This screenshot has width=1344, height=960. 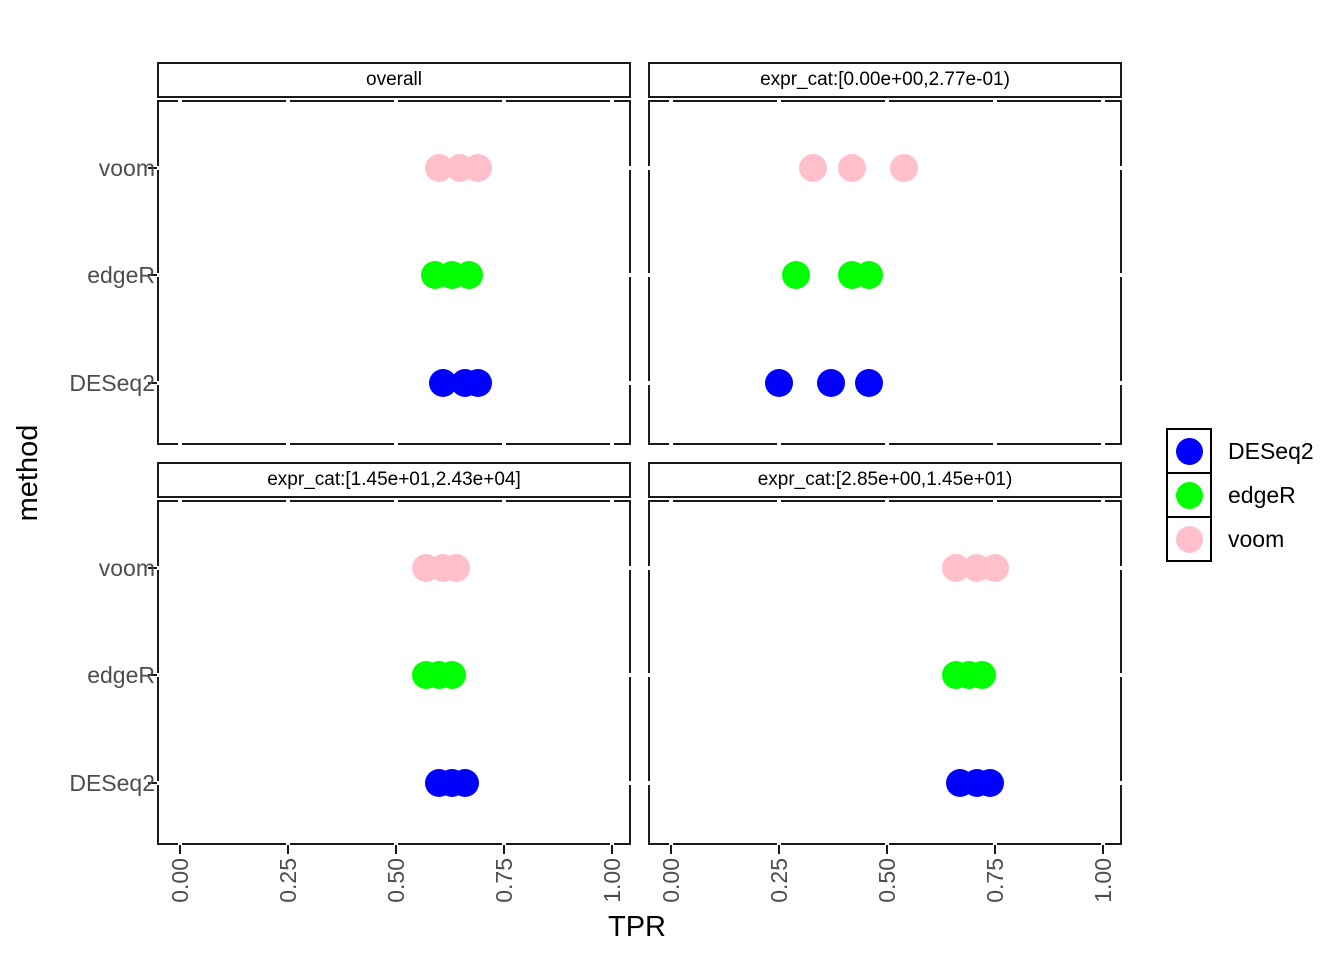 I want to click on legend-label: DESeq2, so click(x=1271, y=451).